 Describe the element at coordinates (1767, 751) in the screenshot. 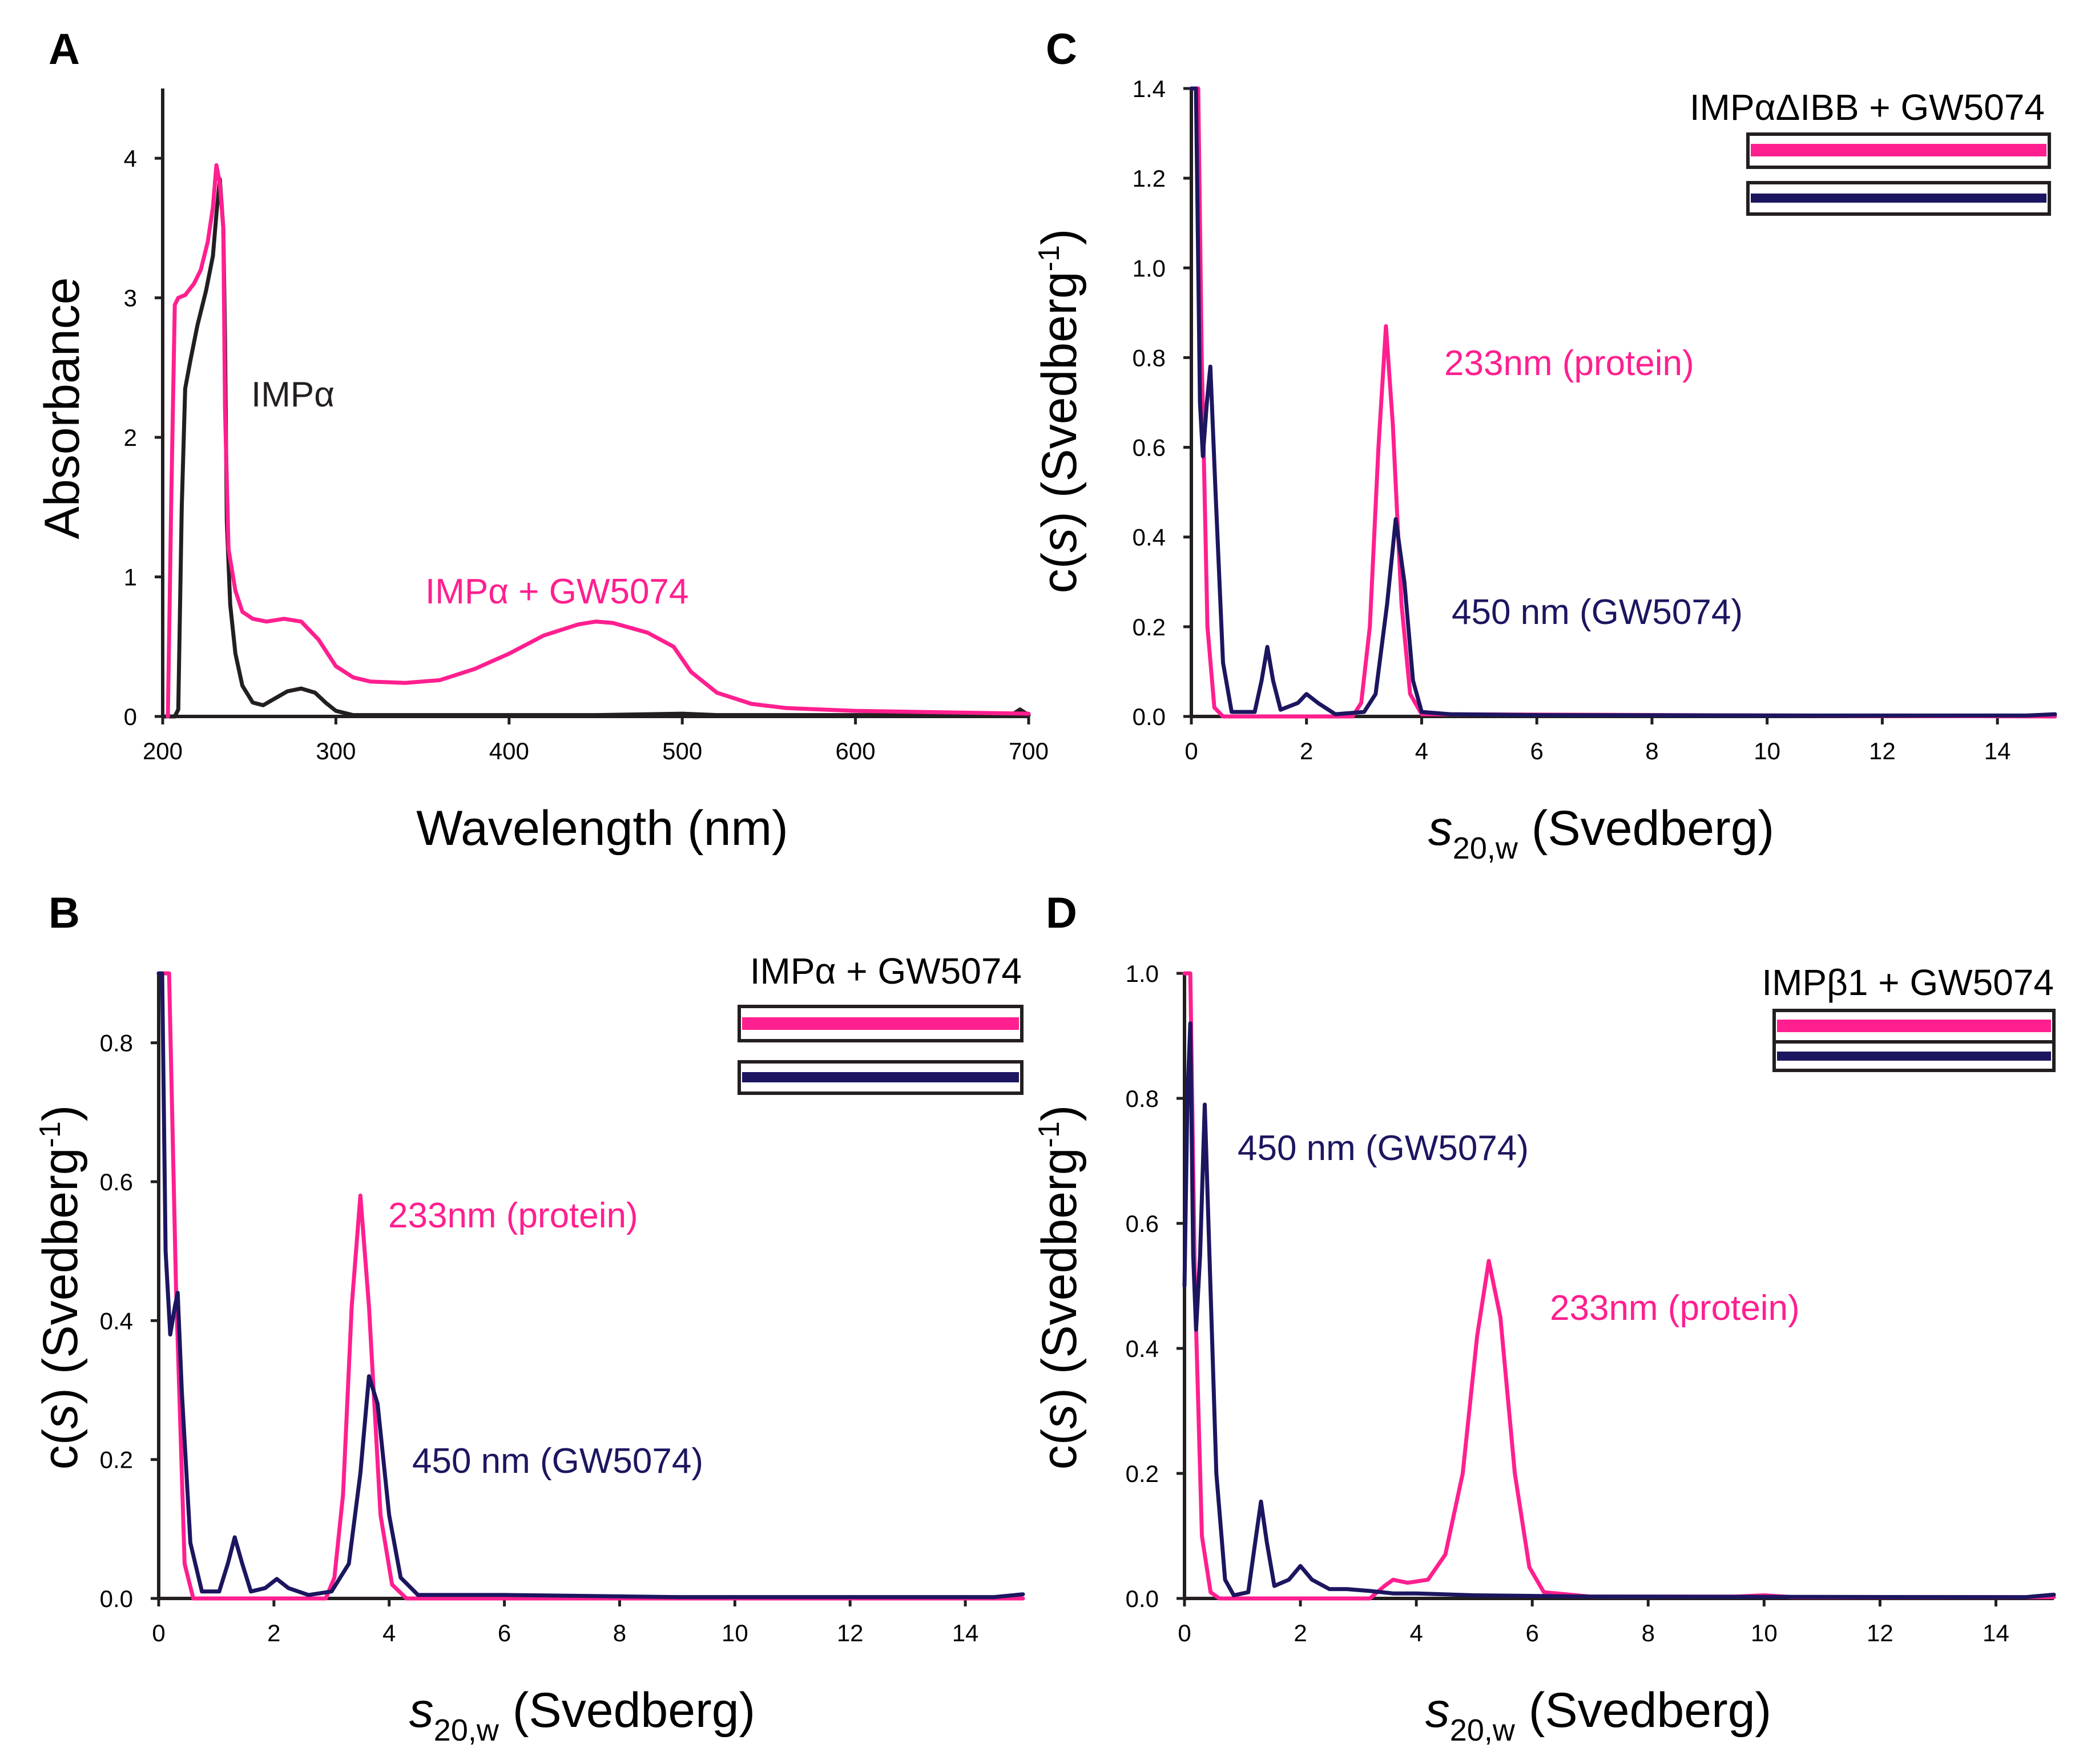

I see `x-tick-label-c: 10` at that location.